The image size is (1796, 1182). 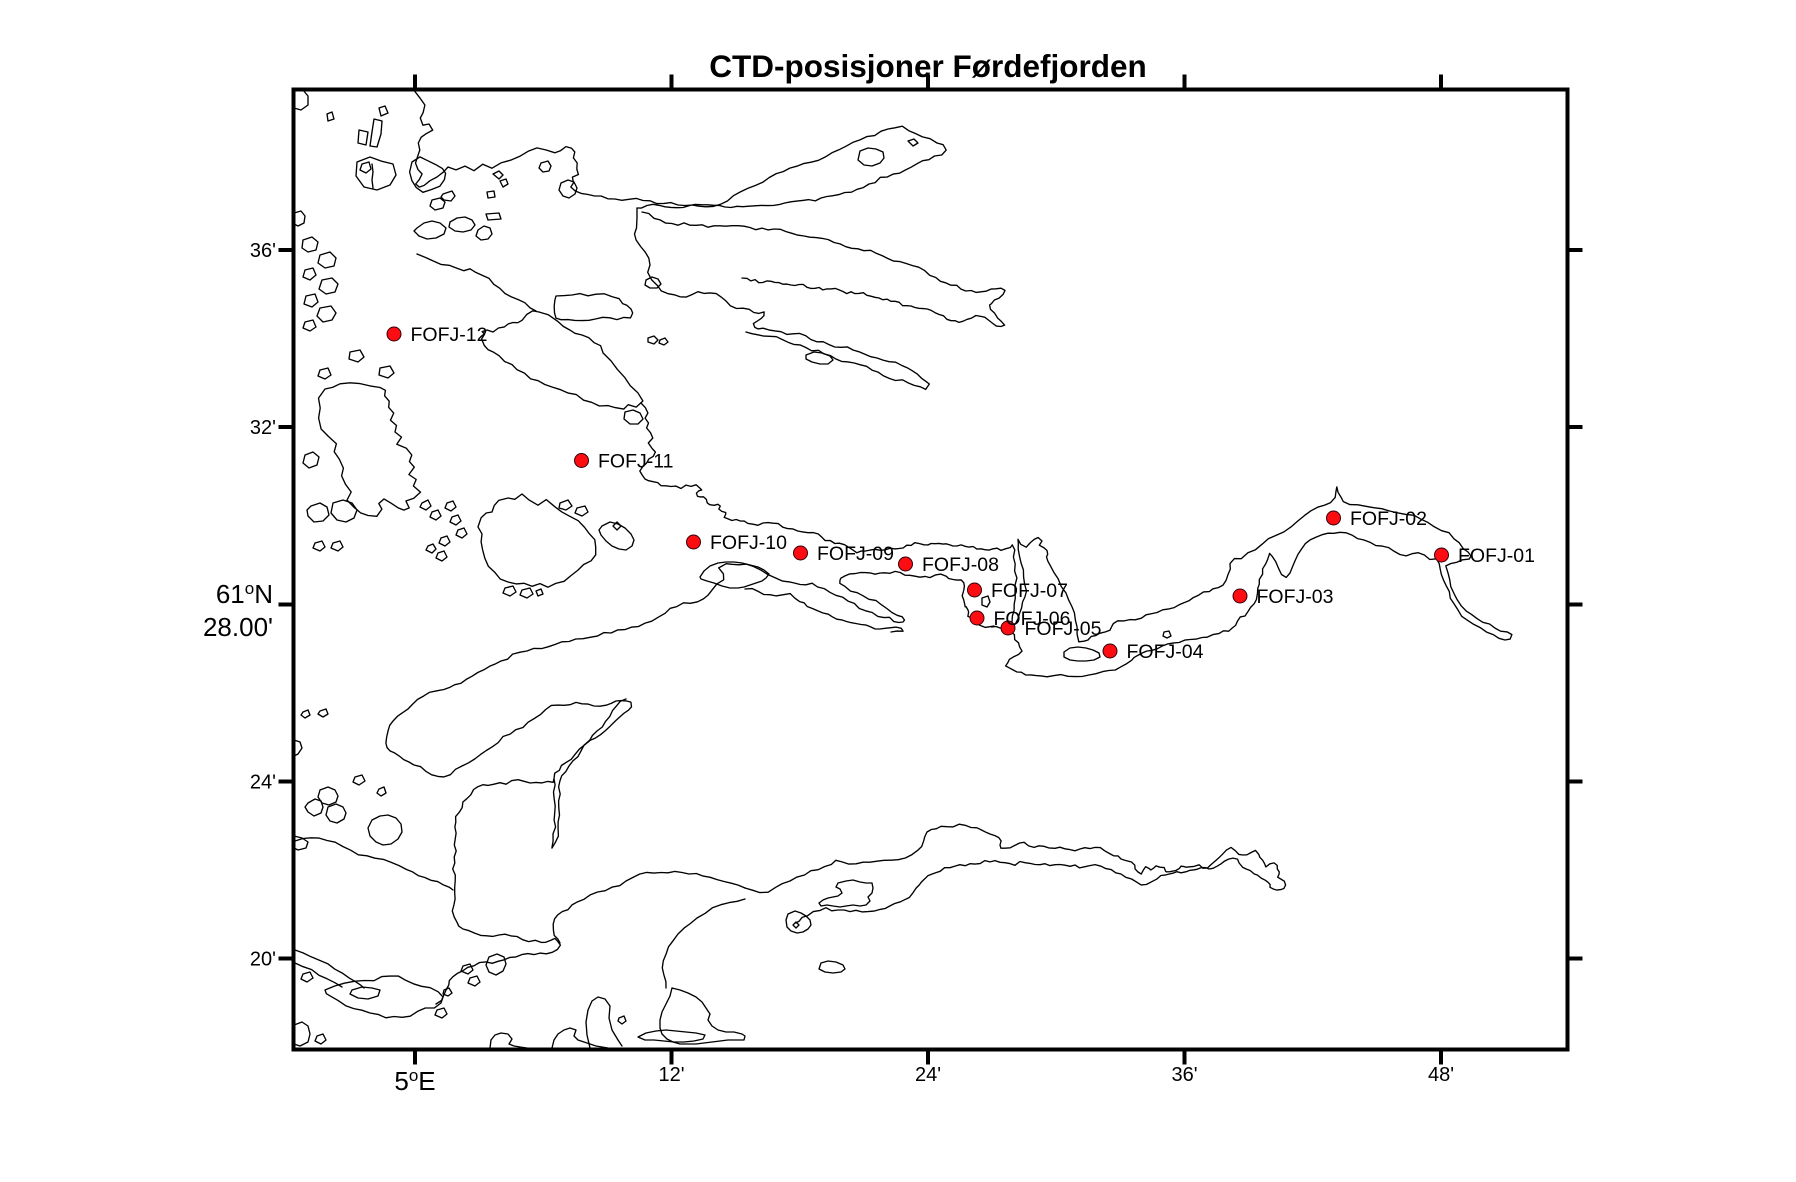 What do you see at coordinates (238, 627) in the screenshot?
I see `svg-text: 28.00'` at bounding box center [238, 627].